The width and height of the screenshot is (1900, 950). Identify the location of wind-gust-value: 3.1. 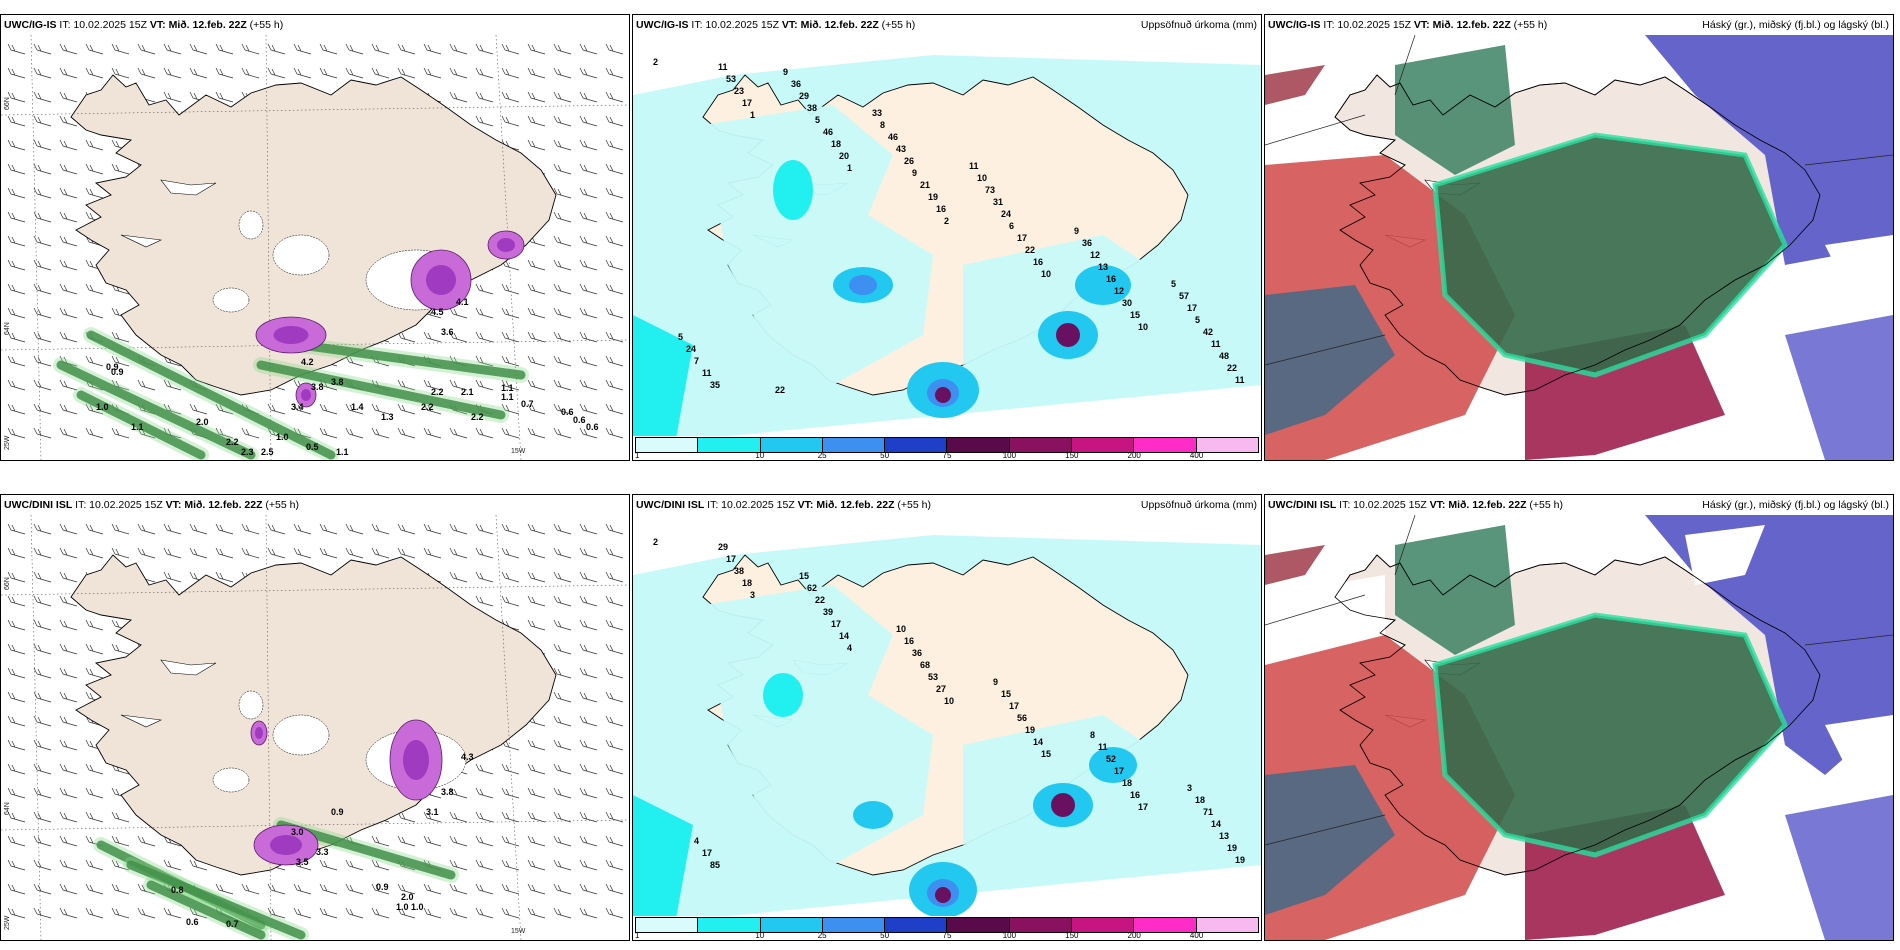
(432, 812).